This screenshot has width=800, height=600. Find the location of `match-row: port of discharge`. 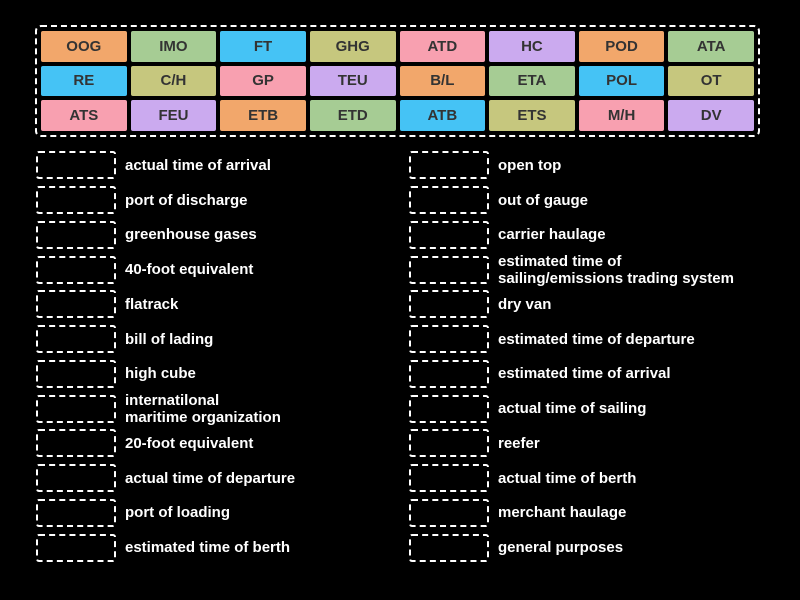

match-row: port of discharge is located at coordinates (219, 200).